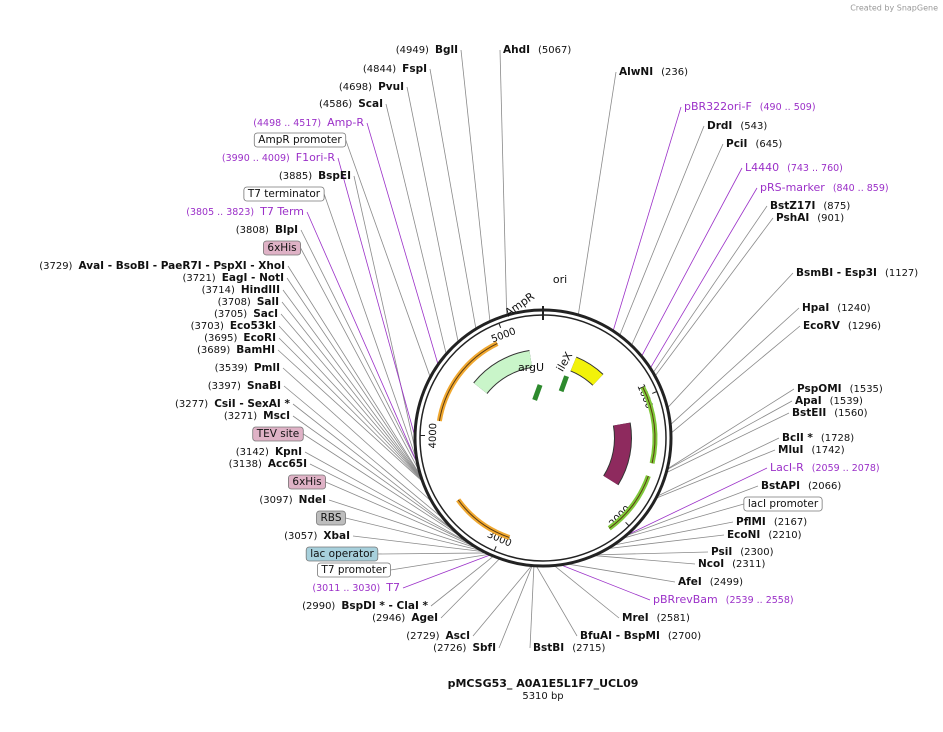 The image size is (943, 732). I want to click on feature-label: RBS, so click(331, 518).